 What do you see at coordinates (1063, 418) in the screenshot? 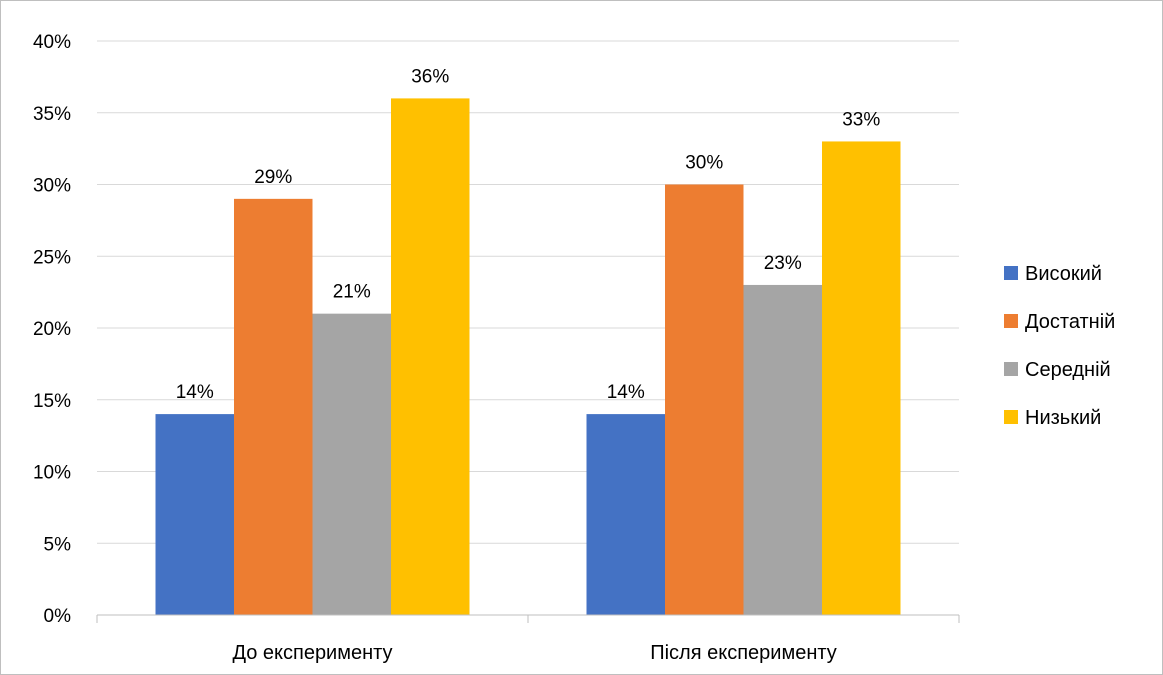
I see `legend-label: Низький` at bounding box center [1063, 418].